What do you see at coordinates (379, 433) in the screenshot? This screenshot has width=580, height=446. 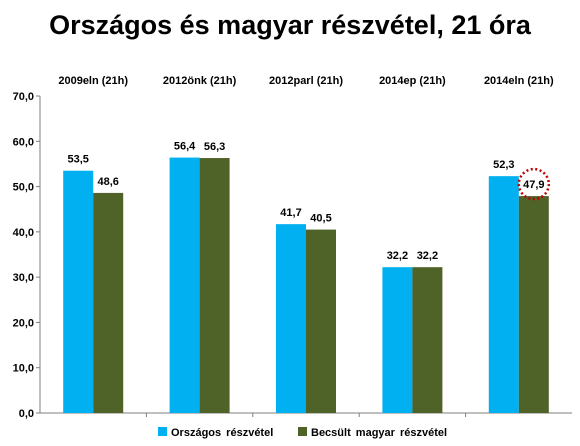 I see `legend-label: Becsült magyar részvétel` at bounding box center [379, 433].